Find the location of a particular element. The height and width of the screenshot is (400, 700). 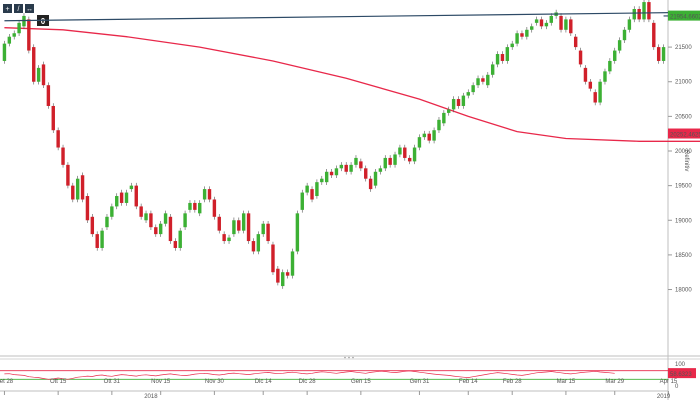

x-tick-label: Ott 31 is located at coordinates (112, 382).